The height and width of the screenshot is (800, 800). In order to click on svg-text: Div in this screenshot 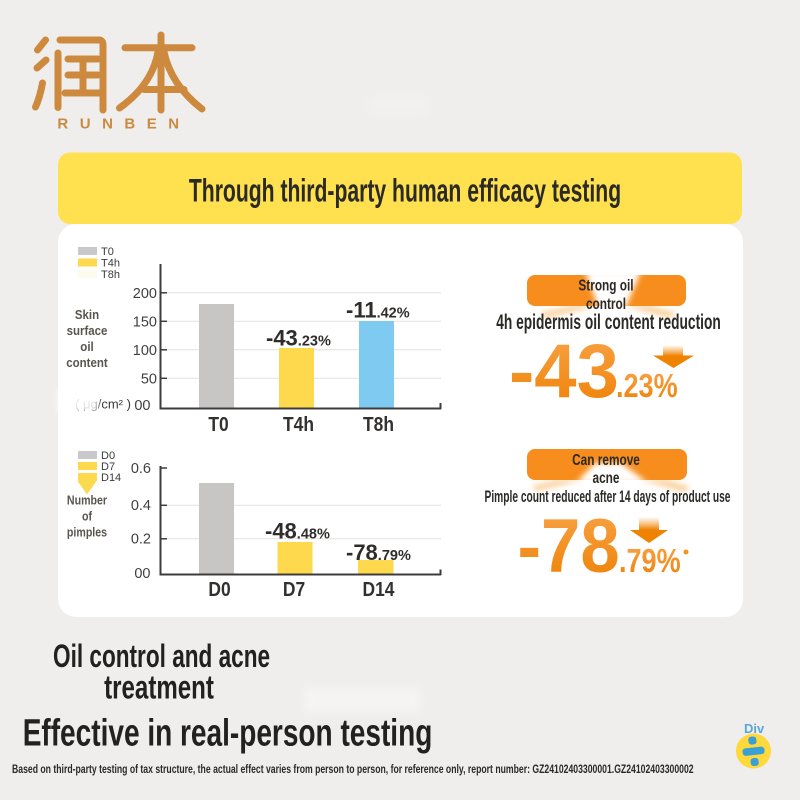, I will do `click(754, 728)`.